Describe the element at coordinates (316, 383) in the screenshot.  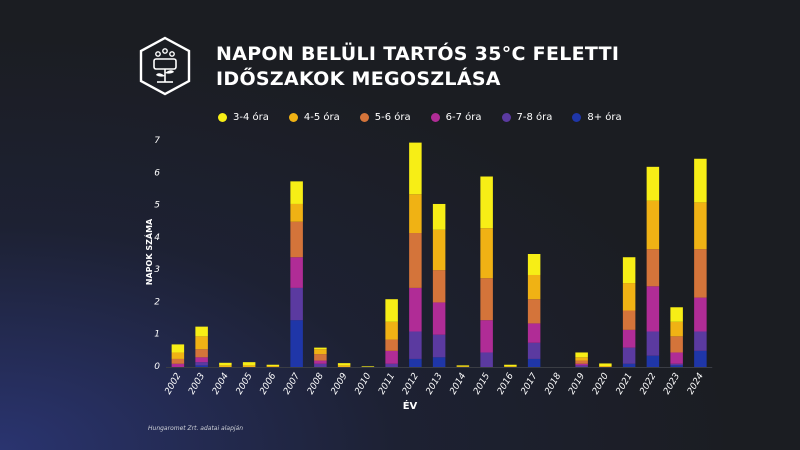
I see `x-tick-label: 2008` at that location.